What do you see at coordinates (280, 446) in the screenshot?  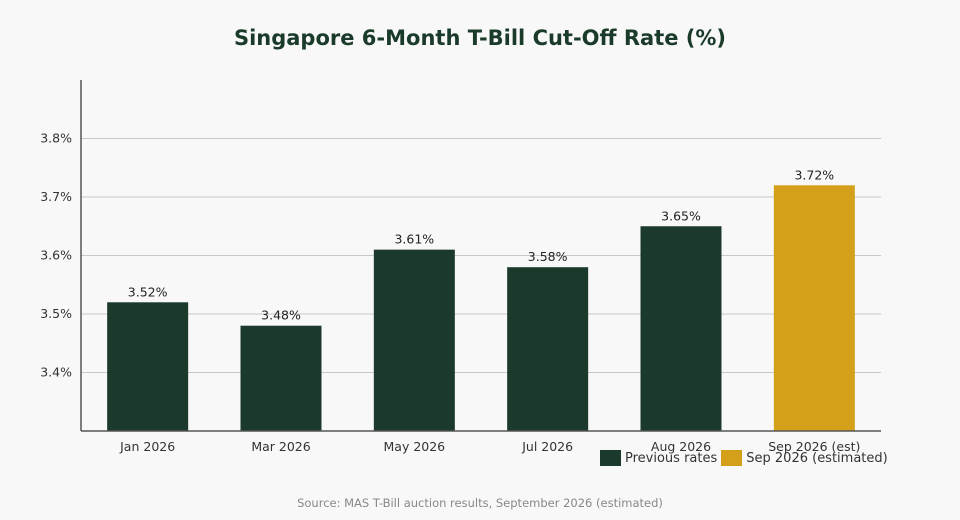 I see `x-tick-label: Mar 2026` at bounding box center [280, 446].